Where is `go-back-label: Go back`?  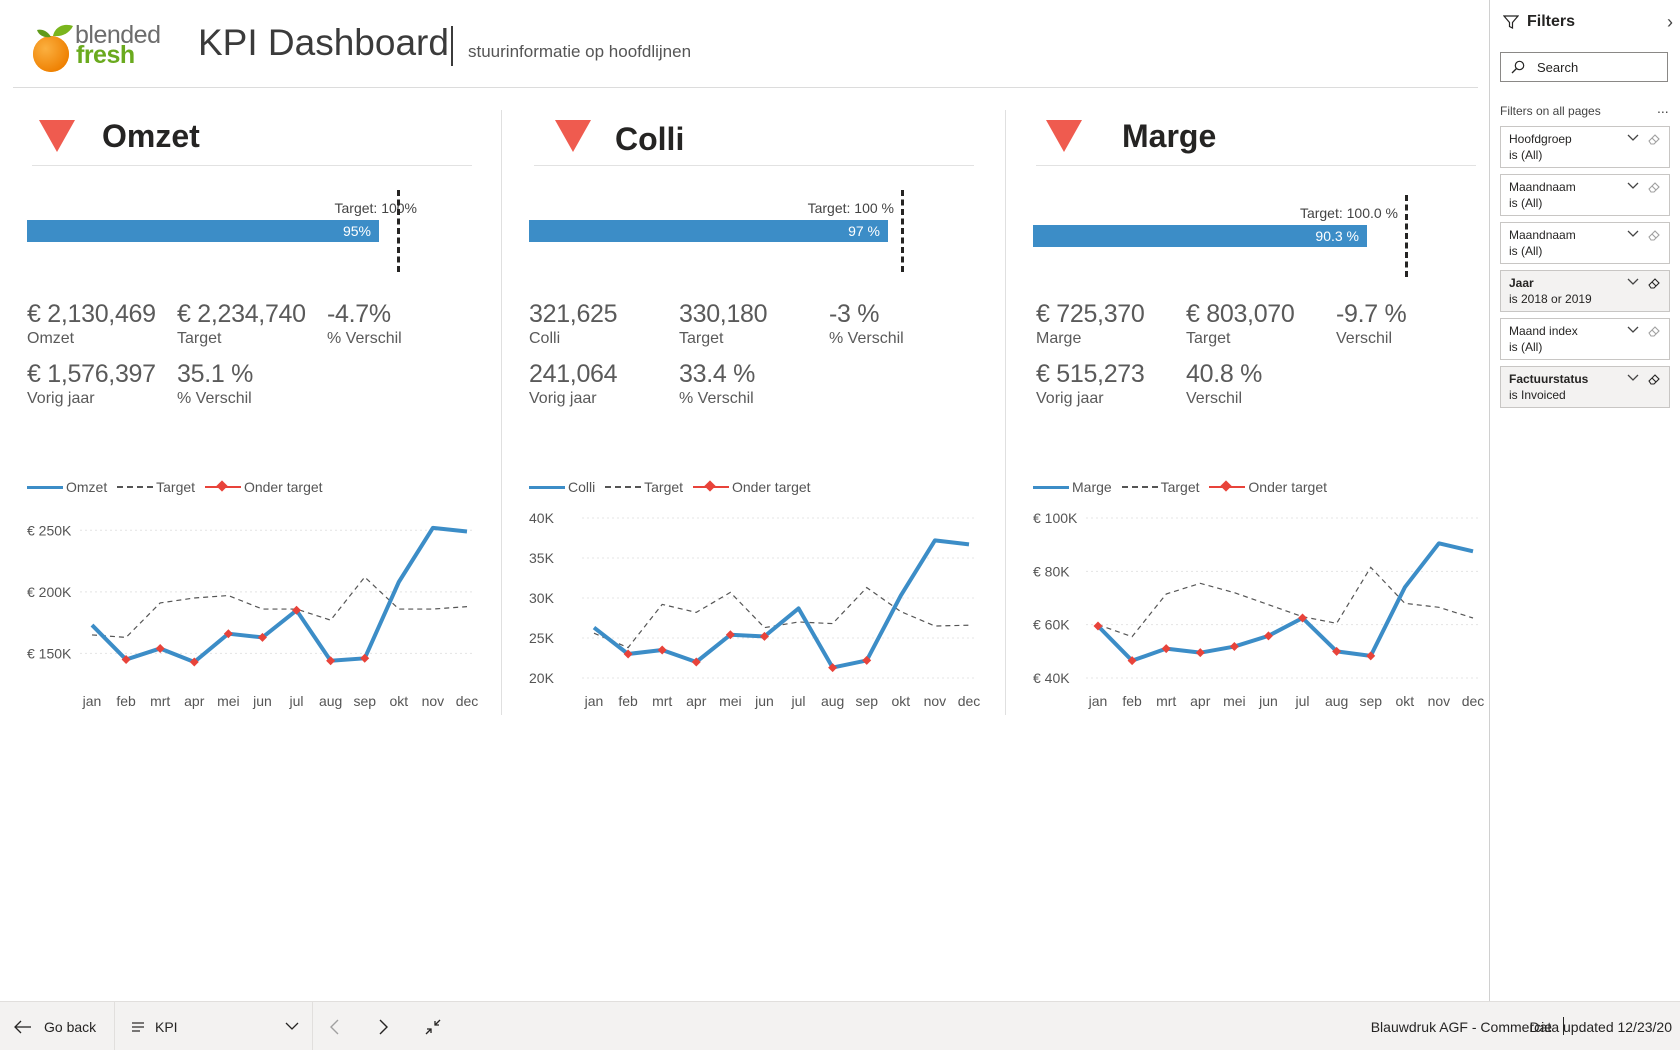
go-back-label: Go back is located at coordinates (70, 1026).